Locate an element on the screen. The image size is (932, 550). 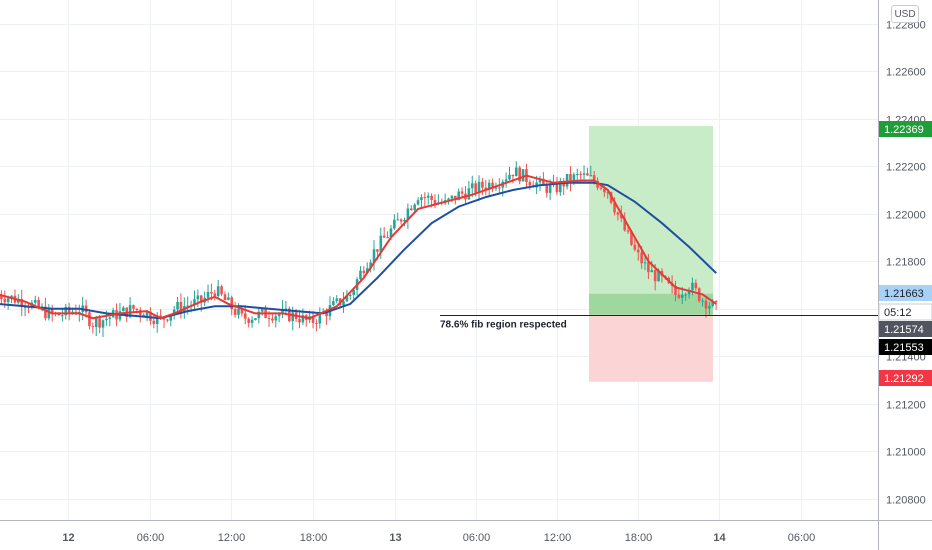
position-zones is located at coordinates (651, 254).